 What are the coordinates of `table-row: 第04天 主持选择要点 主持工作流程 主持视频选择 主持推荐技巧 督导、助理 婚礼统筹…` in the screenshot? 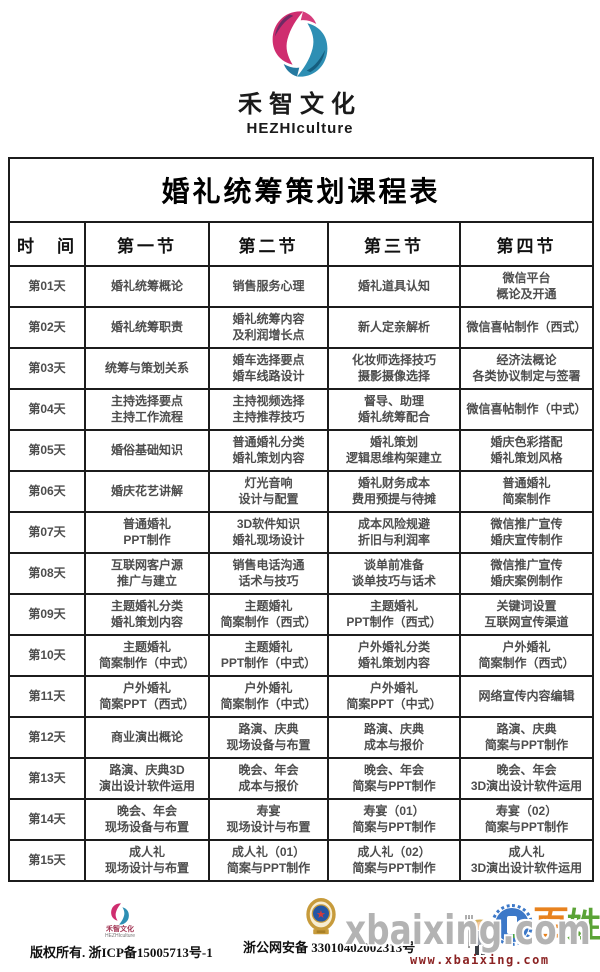 It's located at (301, 409).